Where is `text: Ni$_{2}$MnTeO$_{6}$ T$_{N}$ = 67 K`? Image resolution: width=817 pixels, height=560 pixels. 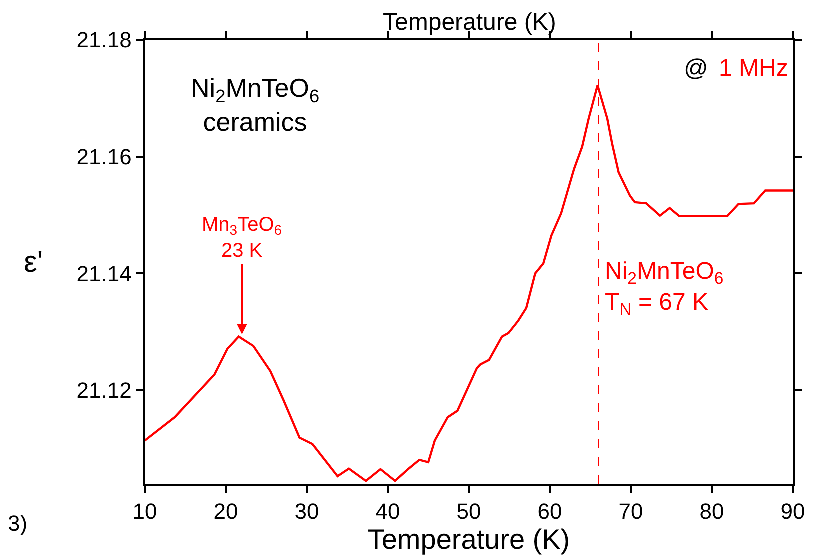 text: Ni$_{2}$MnTeO$_{6}$ T$_{N}$ = 67 K is located at coordinates (664, 289).